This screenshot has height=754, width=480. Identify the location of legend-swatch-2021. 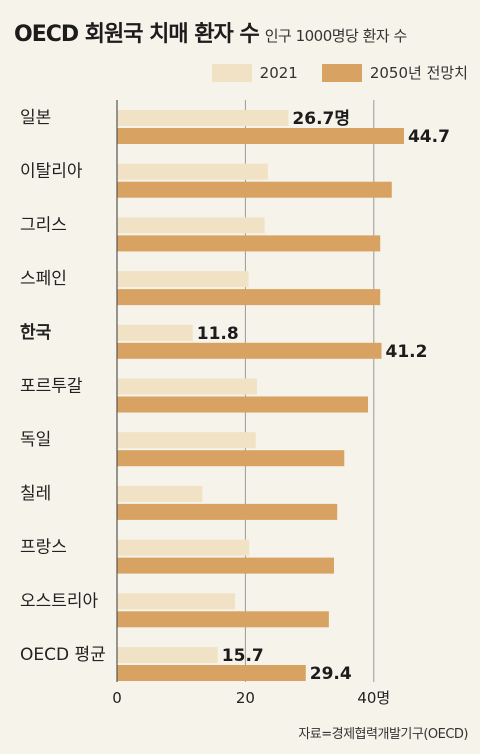
(231, 72).